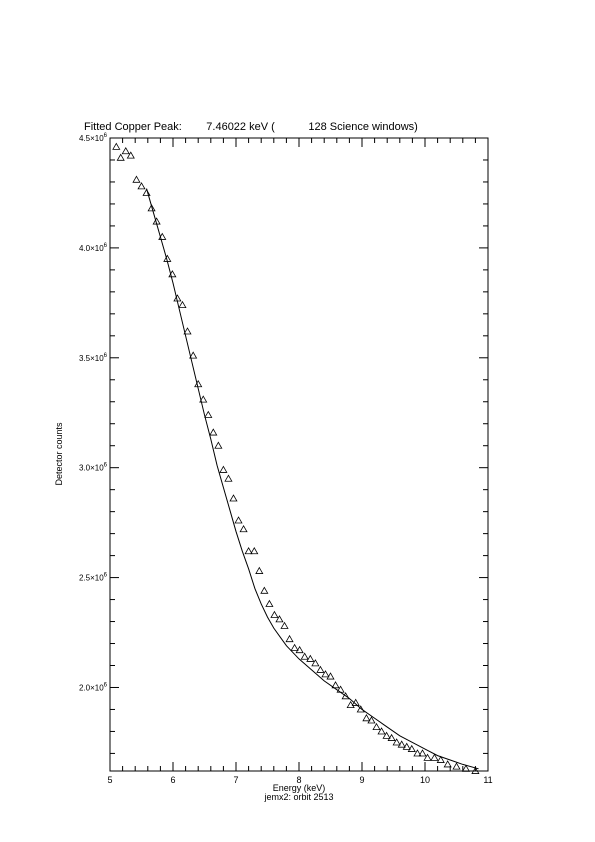 The height and width of the screenshot is (842, 595). I want to click on x-tick-label: 6, so click(172, 780).